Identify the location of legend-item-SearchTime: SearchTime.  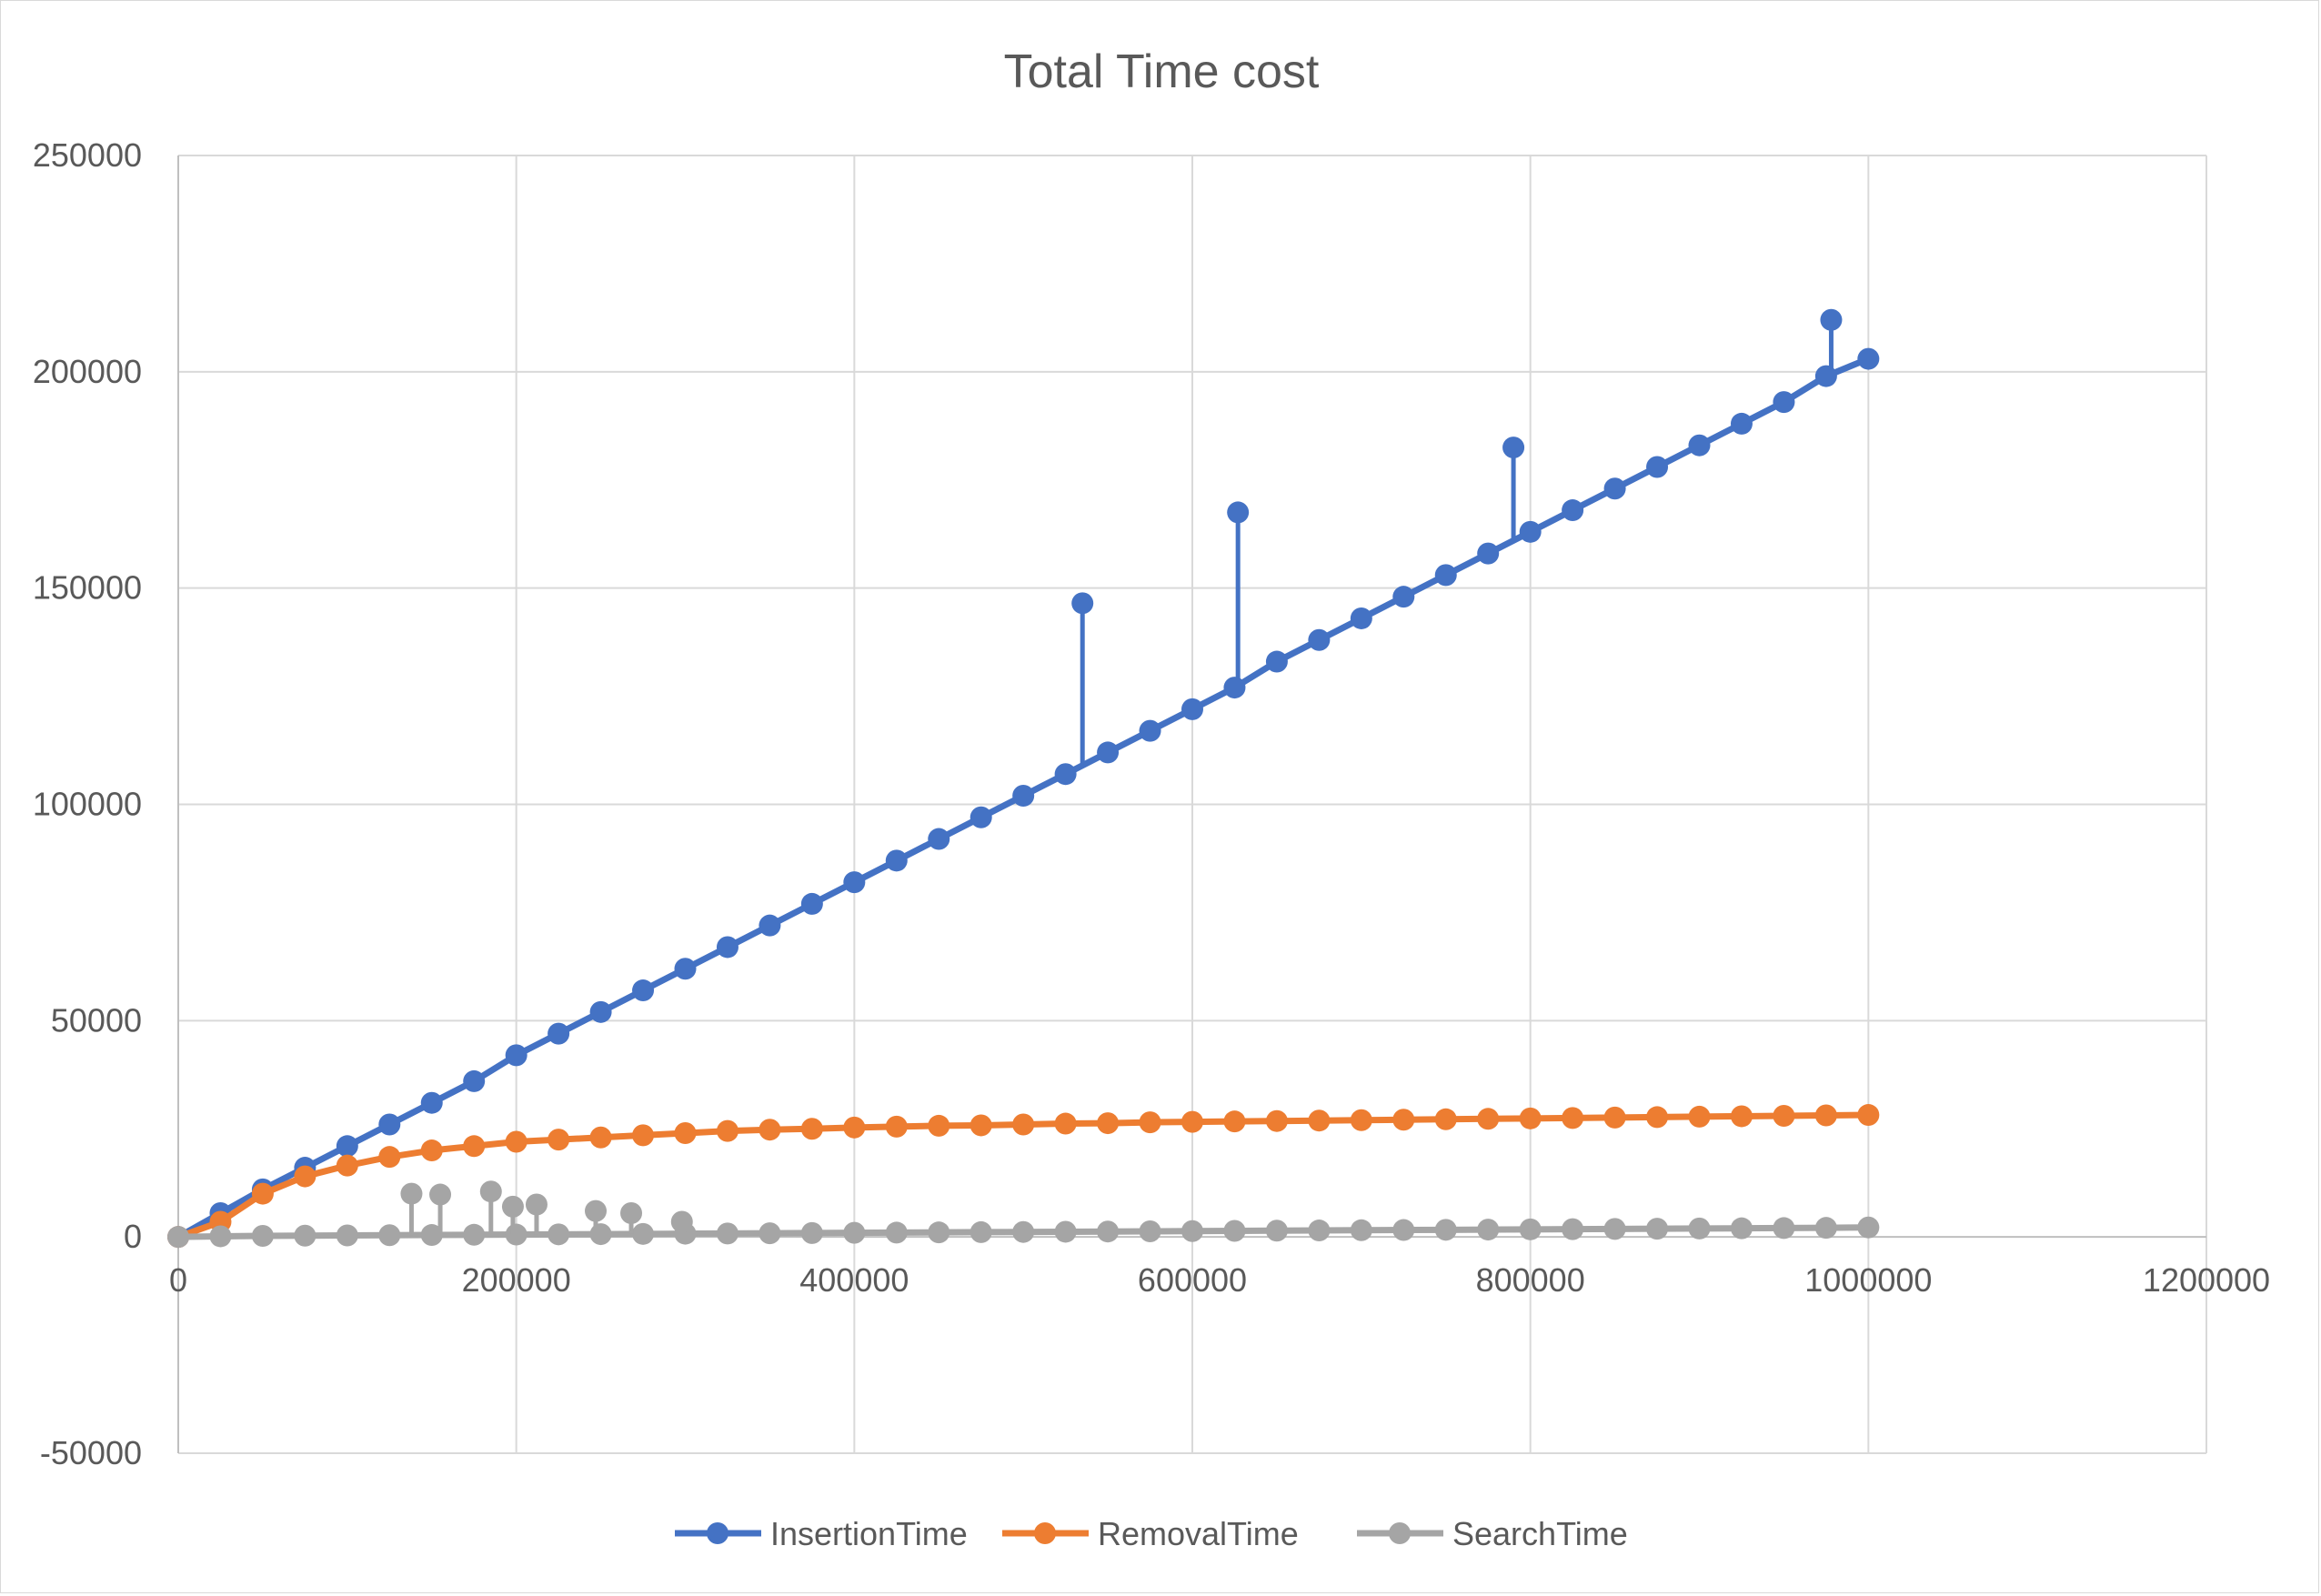
(1492, 1533).